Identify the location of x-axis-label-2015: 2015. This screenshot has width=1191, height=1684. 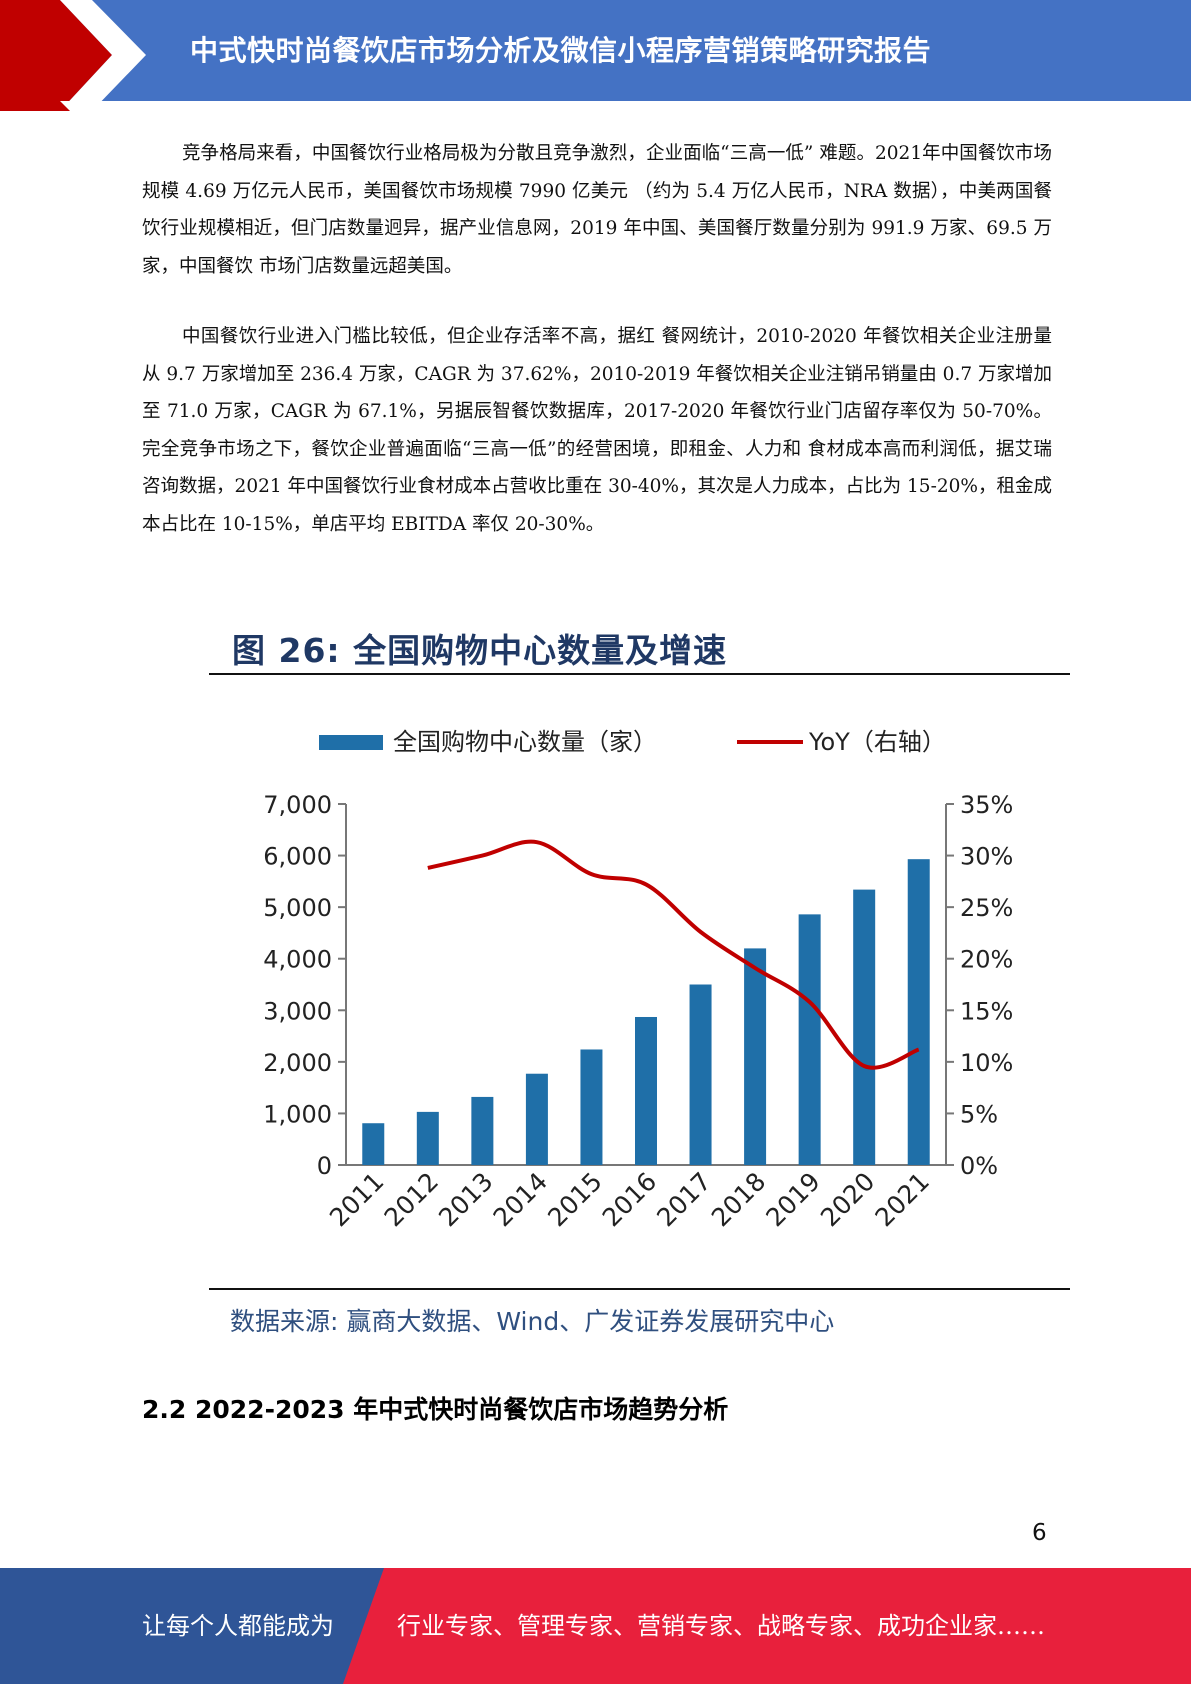
(574, 1199).